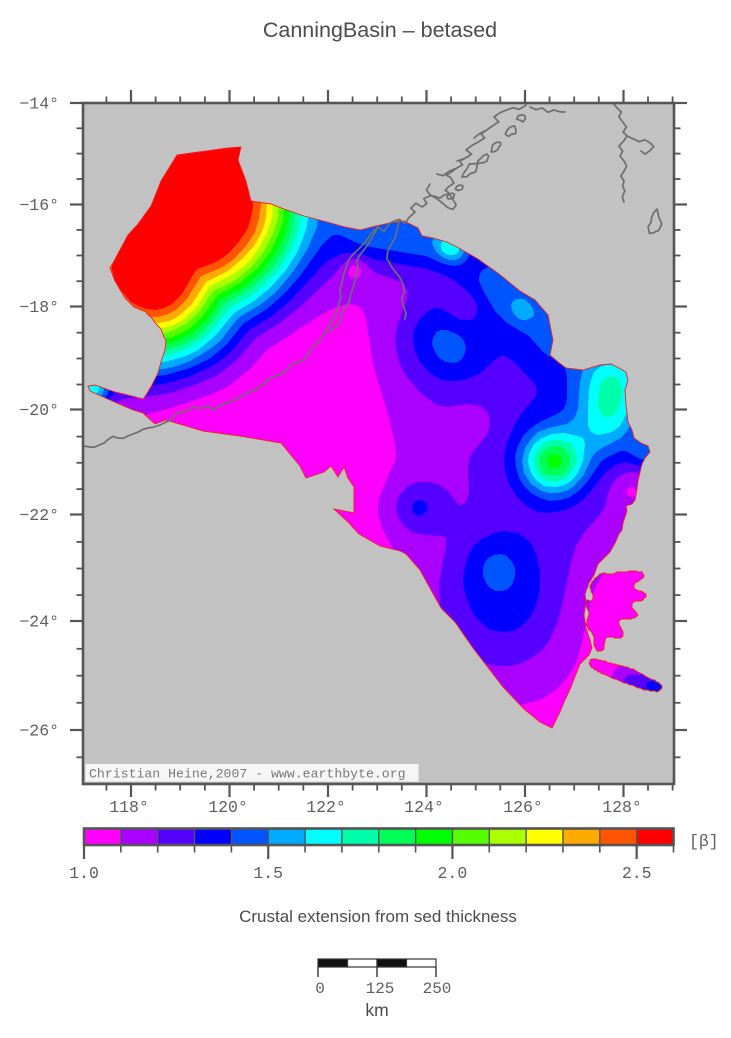 This screenshot has width=731, height=1038. I want to click on svg-text: −20°, so click(39, 410).